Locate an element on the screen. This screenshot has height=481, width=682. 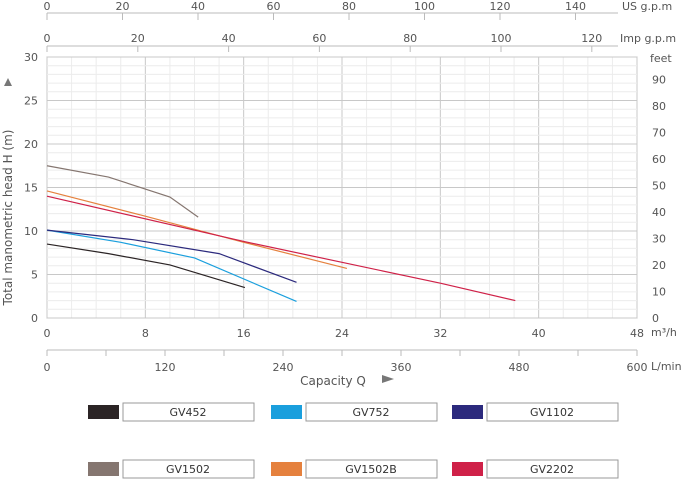
legend-swatch-gv1102 is located at coordinates (467, 412).